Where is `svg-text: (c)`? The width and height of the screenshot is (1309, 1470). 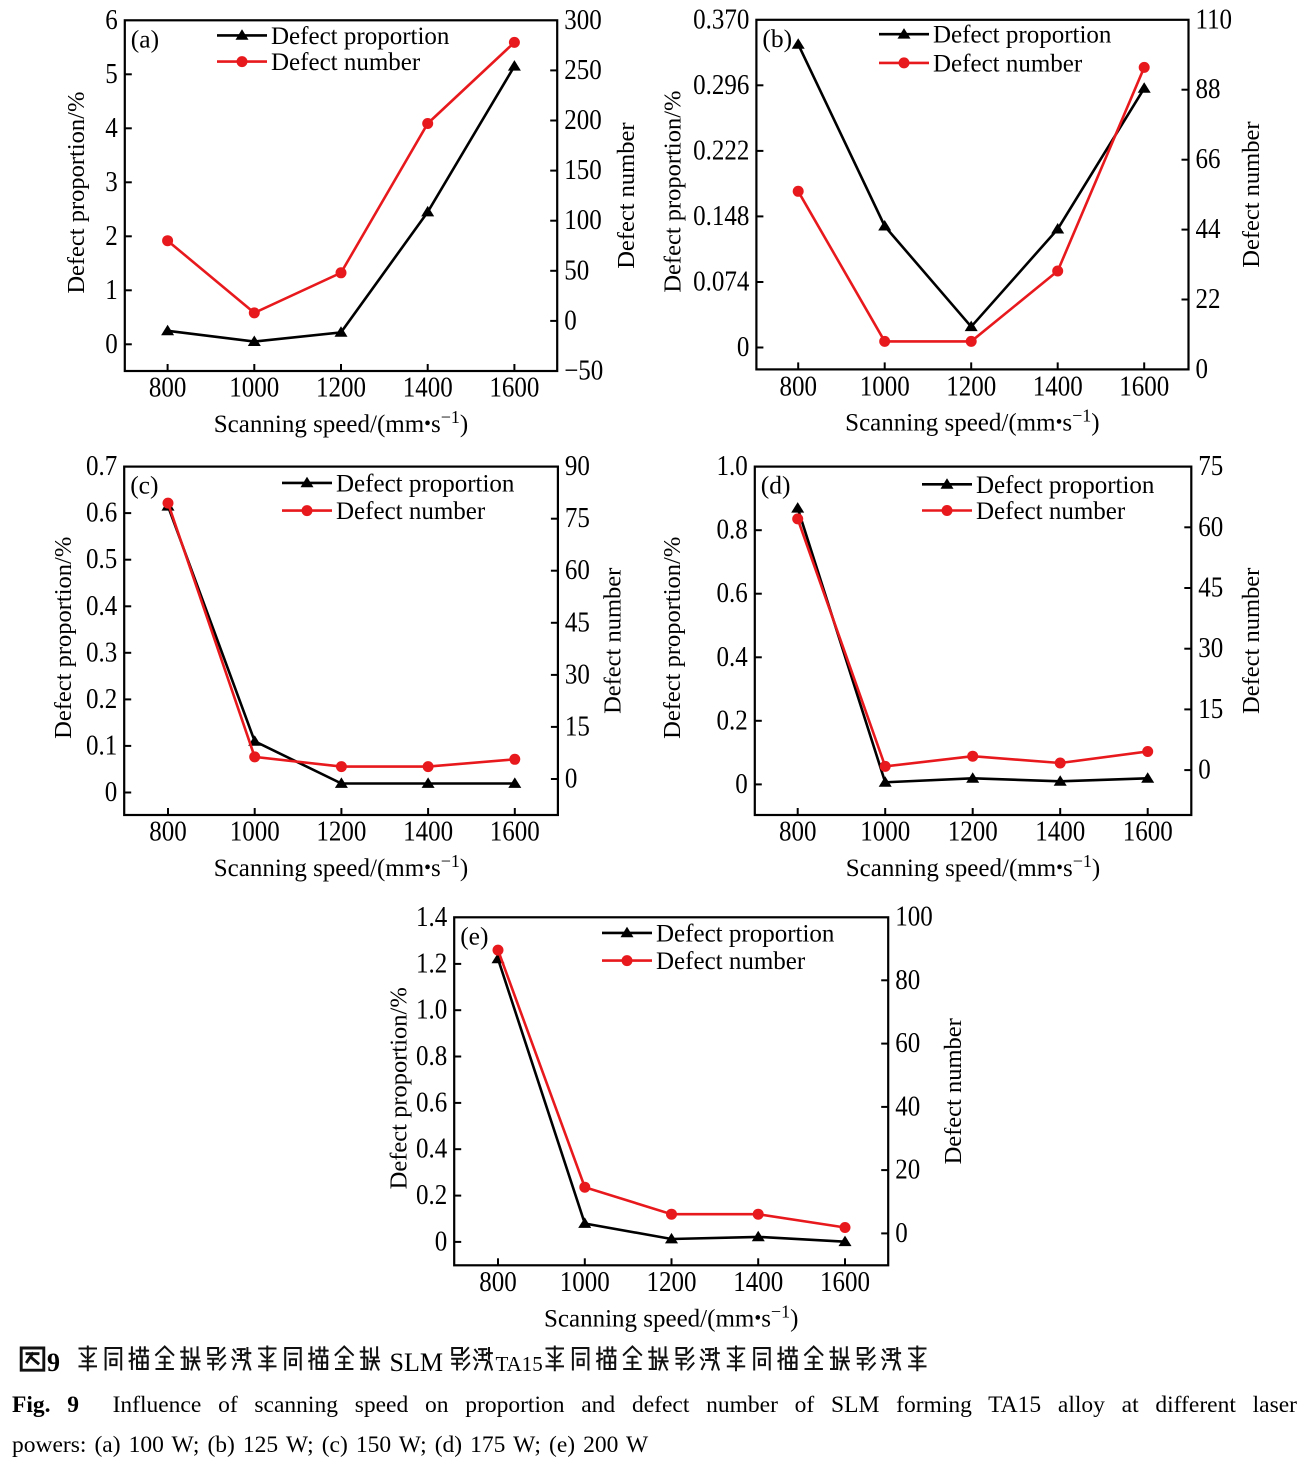 svg-text: (c) is located at coordinates (144, 485).